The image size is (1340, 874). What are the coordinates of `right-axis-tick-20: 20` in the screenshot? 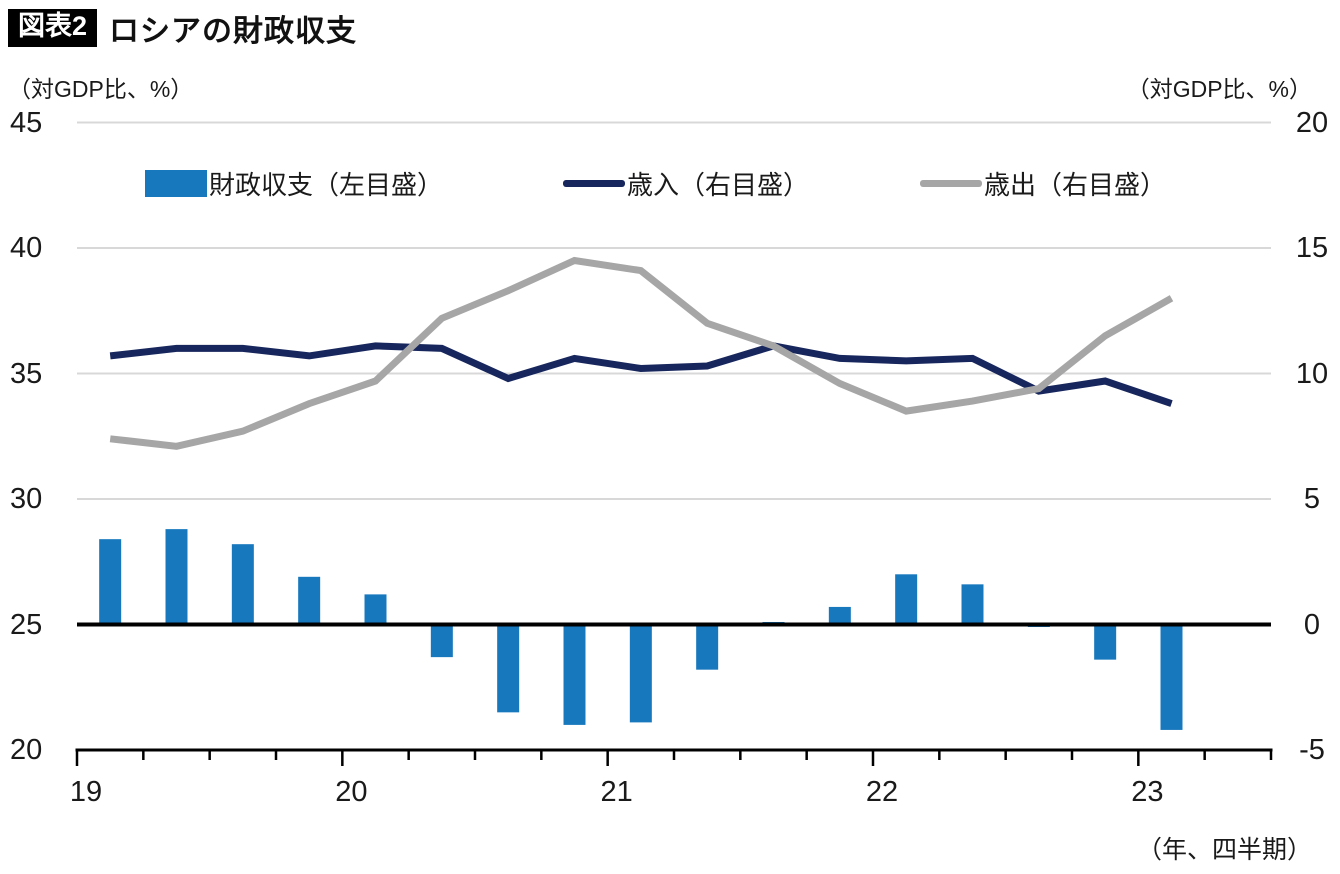 It's located at (1312, 122).